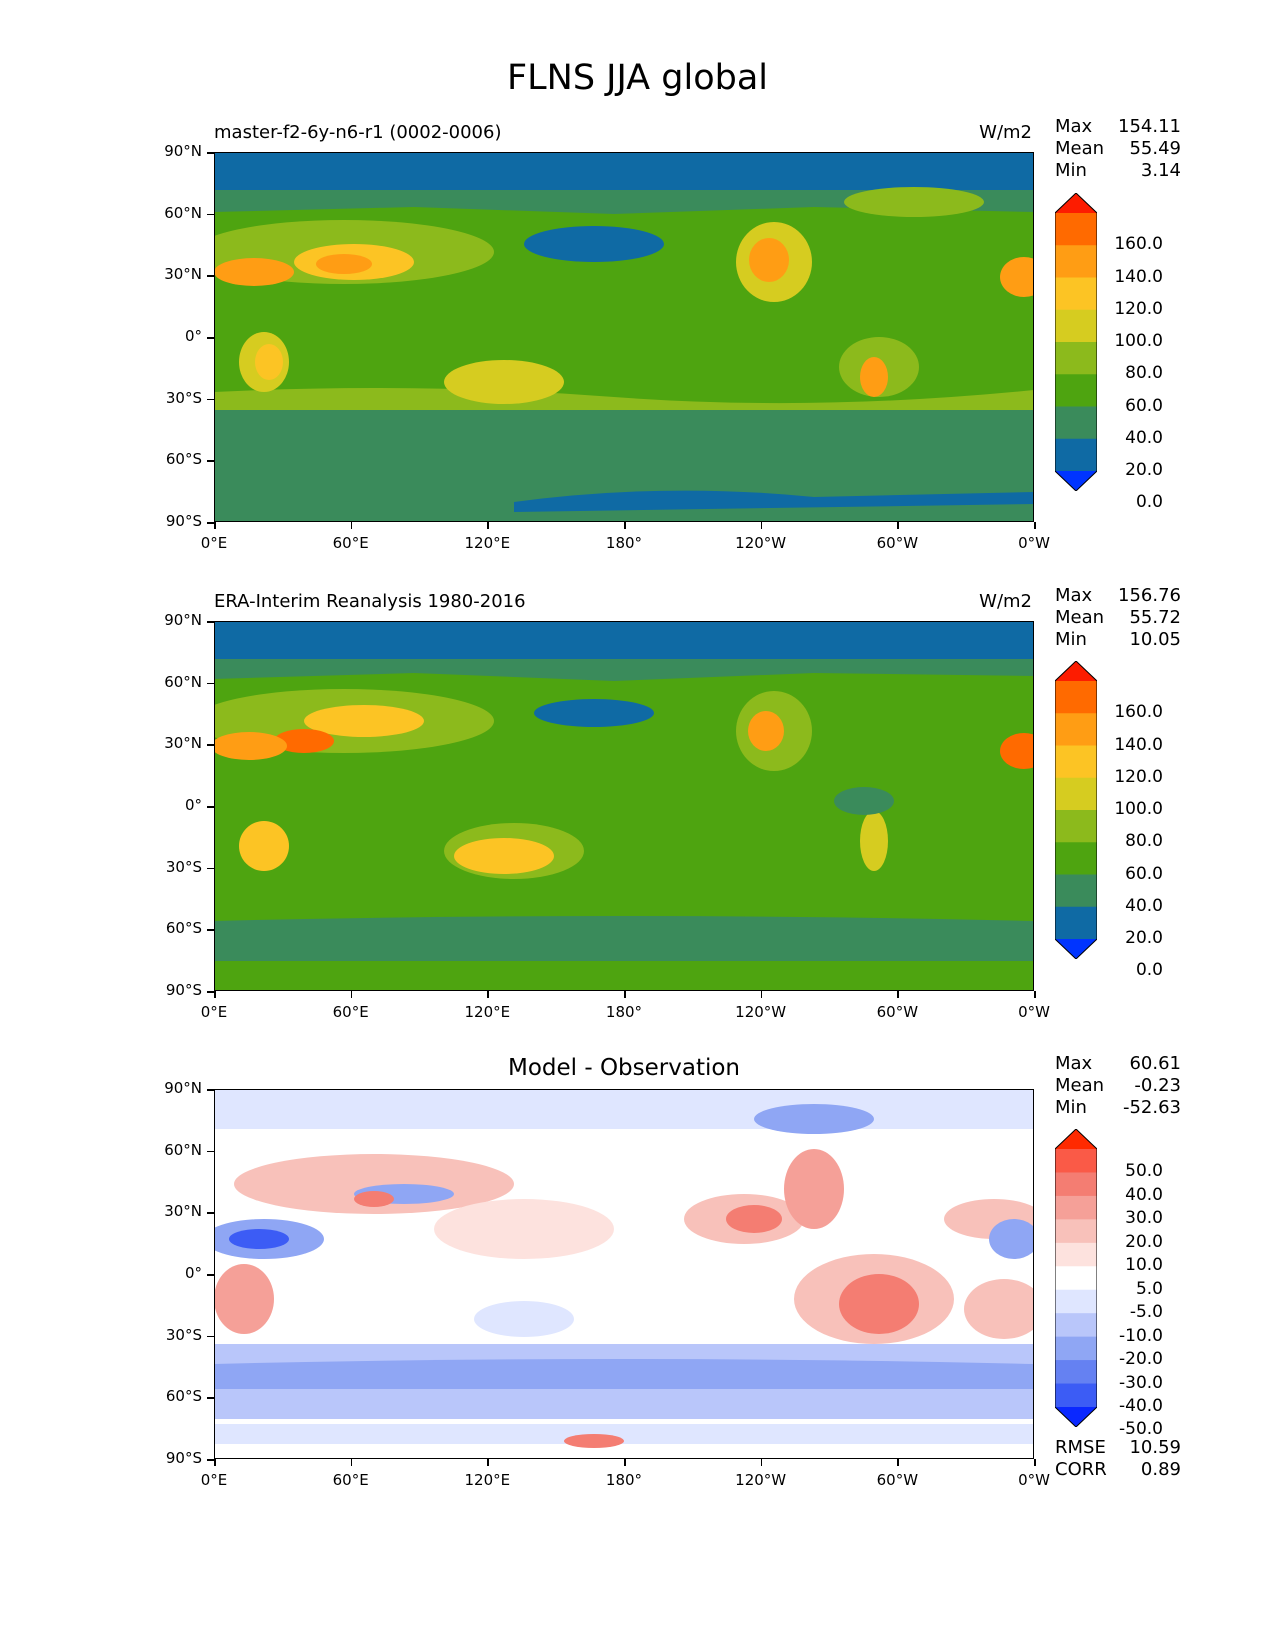  I want to click on y-tick-label: 0°, so click(193, 1273).